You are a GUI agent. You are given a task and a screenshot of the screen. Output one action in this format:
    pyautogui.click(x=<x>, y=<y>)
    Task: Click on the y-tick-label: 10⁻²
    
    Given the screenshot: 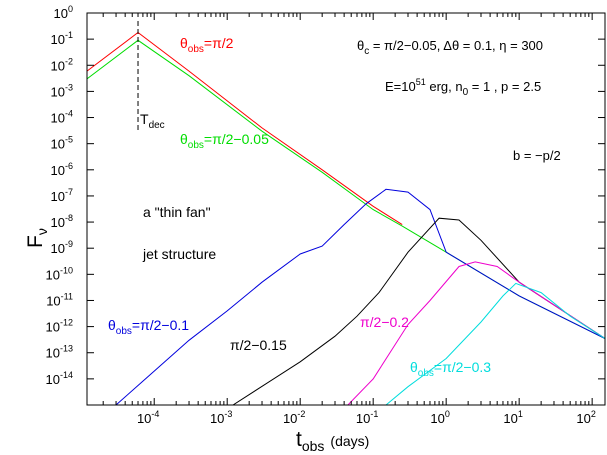 What is the action you would take?
    pyautogui.click(x=62, y=64)
    